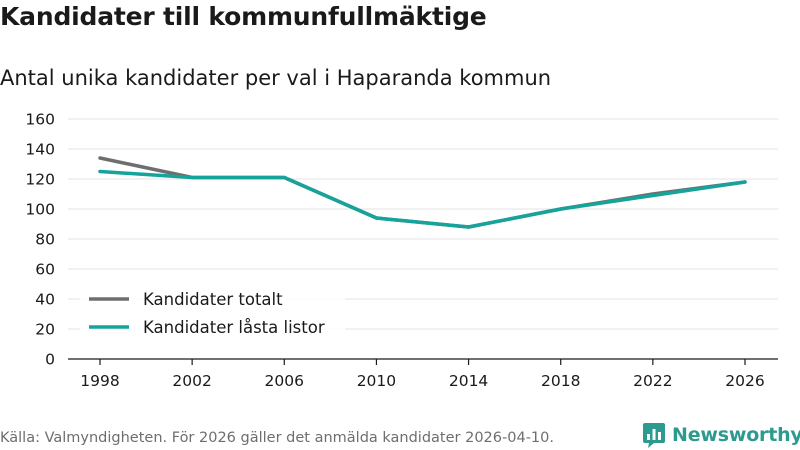  What do you see at coordinates (40, 150) in the screenshot?
I see `y-tick-label-140: 140` at bounding box center [40, 150].